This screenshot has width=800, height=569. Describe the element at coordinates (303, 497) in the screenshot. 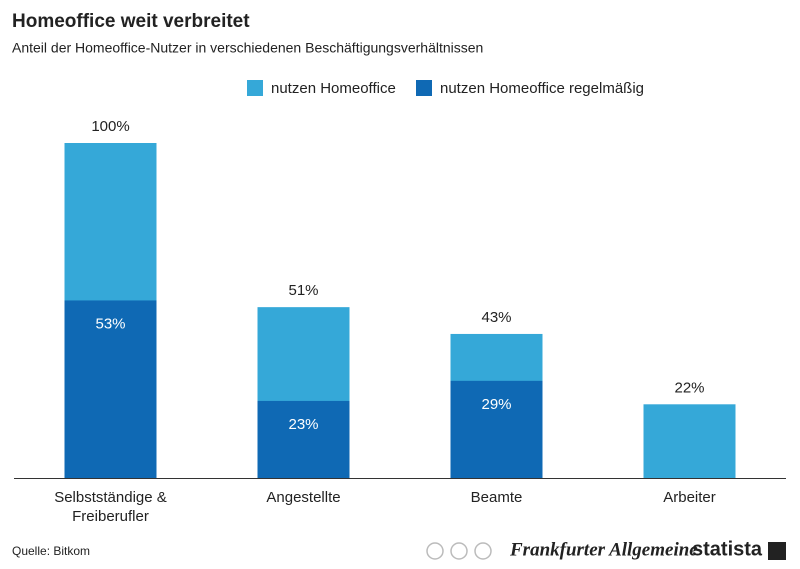

I see `x-tick-label: Angestellte` at that location.